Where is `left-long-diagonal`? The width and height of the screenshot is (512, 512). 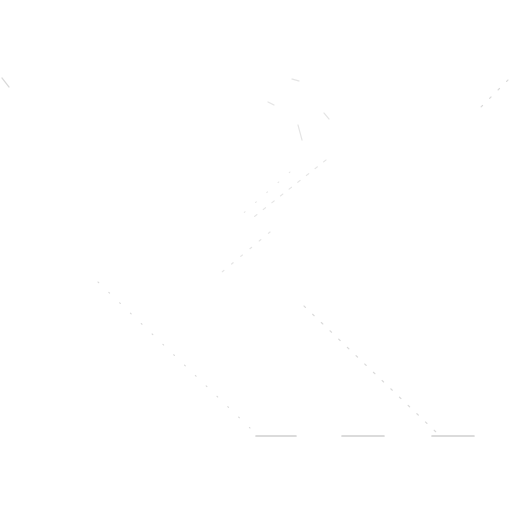 left-long-diagonal is located at coordinates (174, 355).